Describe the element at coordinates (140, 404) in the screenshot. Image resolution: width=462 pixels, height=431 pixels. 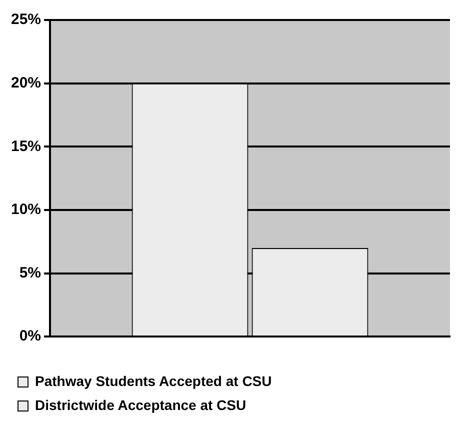
I see `legend-label: Districtwide Acceptance at CSU` at that location.